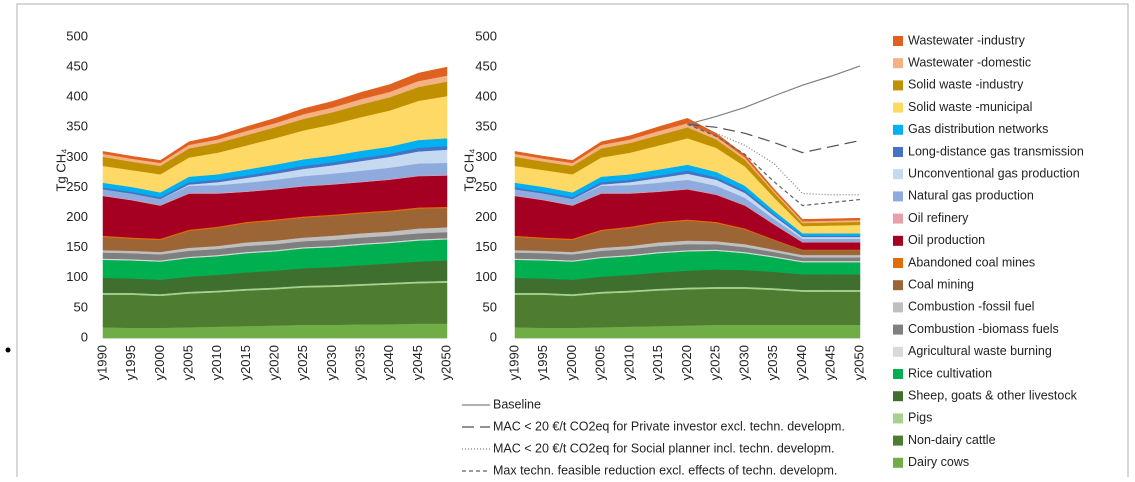 Image resolution: width=1135 pixels, height=482 pixels. I want to click on legend-label: Unconventional gas production, so click(994, 173).